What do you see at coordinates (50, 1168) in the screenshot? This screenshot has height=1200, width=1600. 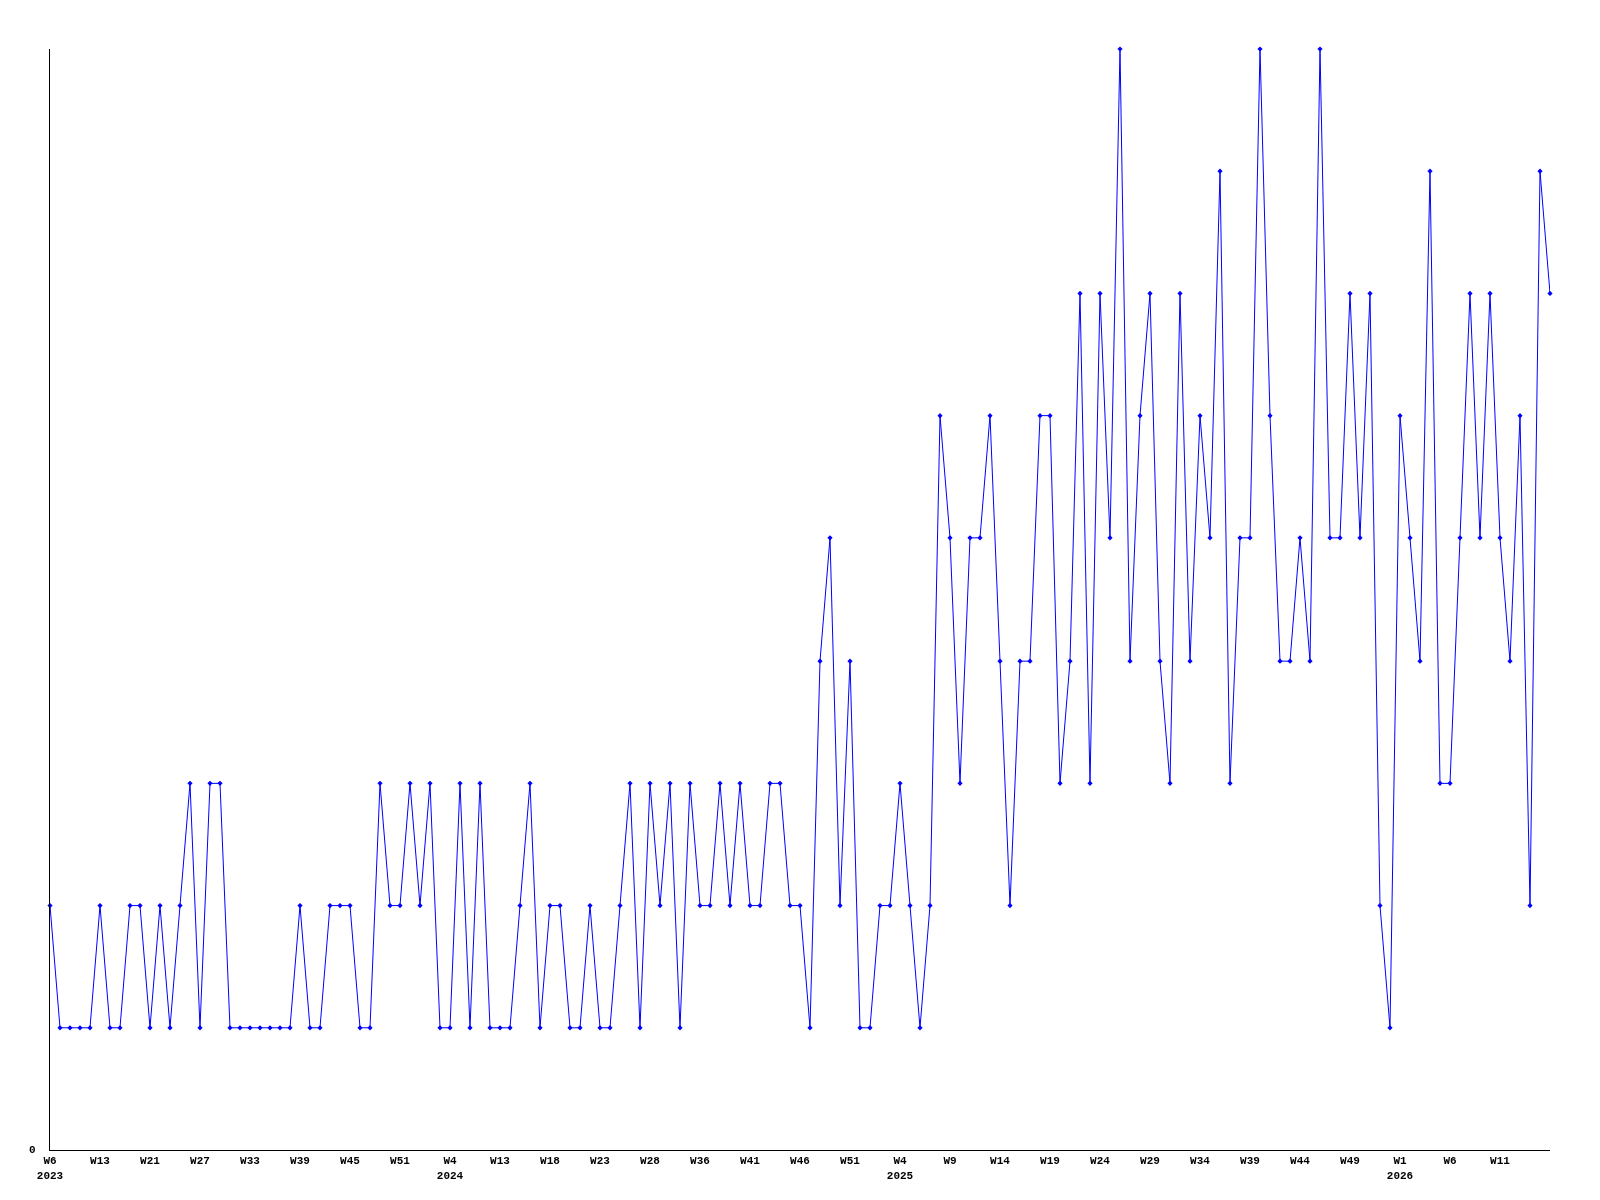 I see `x-tick-label: W6 2023` at bounding box center [50, 1168].